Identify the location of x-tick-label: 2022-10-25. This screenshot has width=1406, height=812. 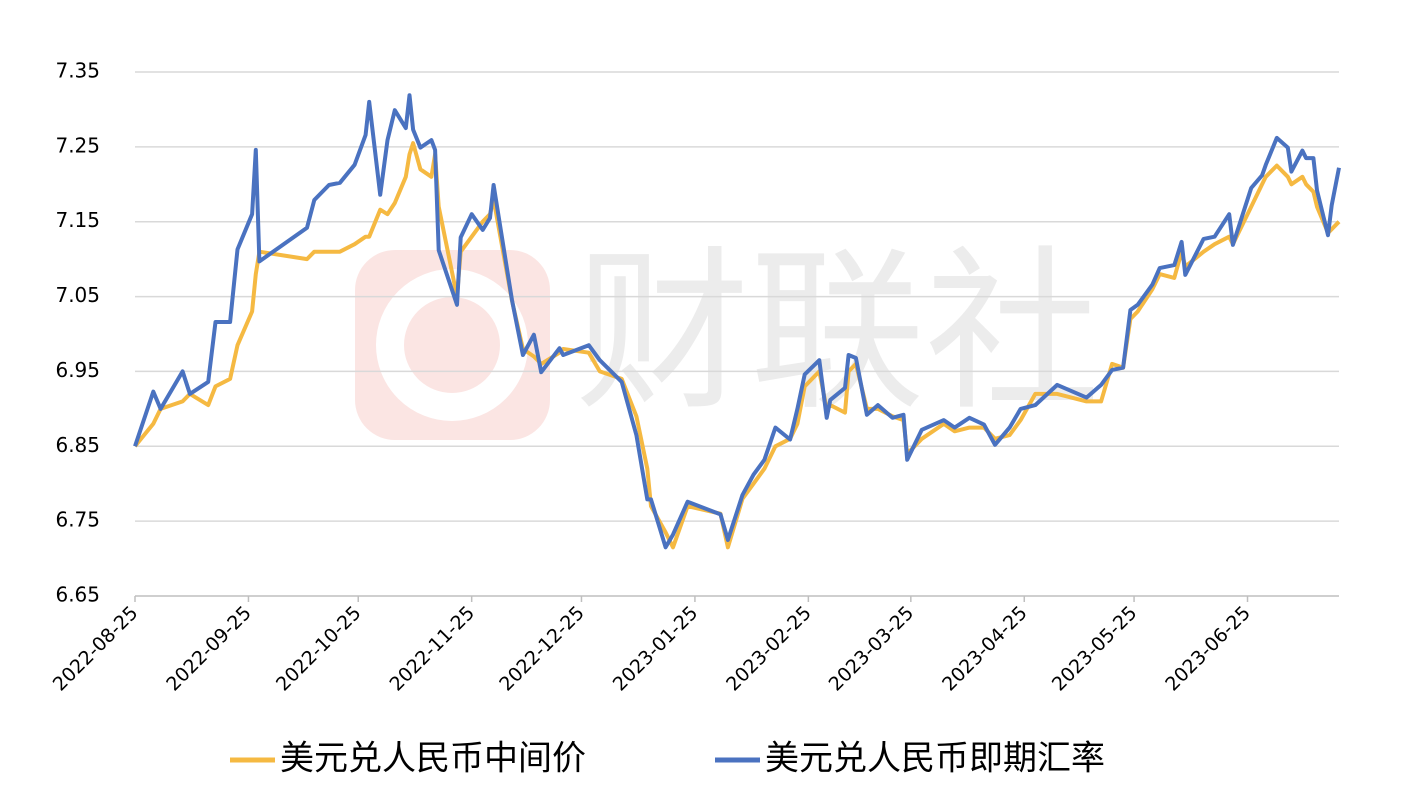
(319, 649).